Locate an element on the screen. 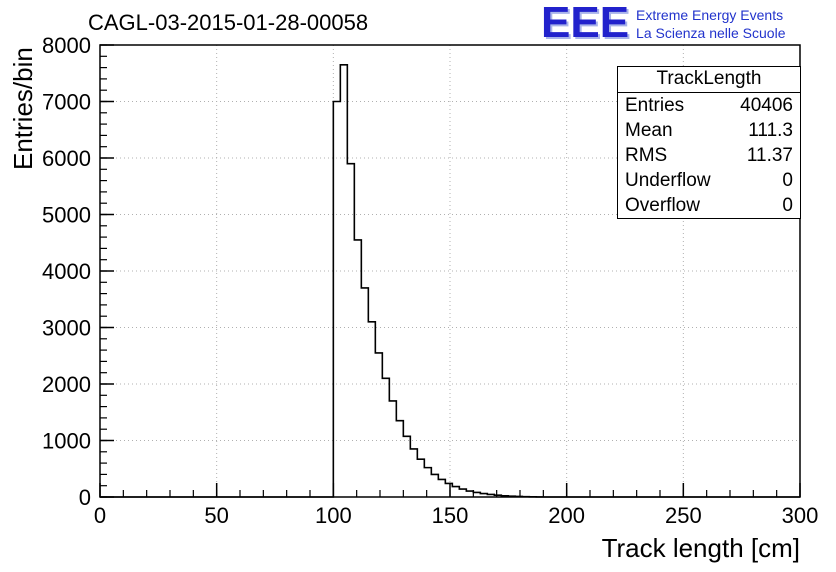  x-tick-label: 50 is located at coordinates (216, 515).